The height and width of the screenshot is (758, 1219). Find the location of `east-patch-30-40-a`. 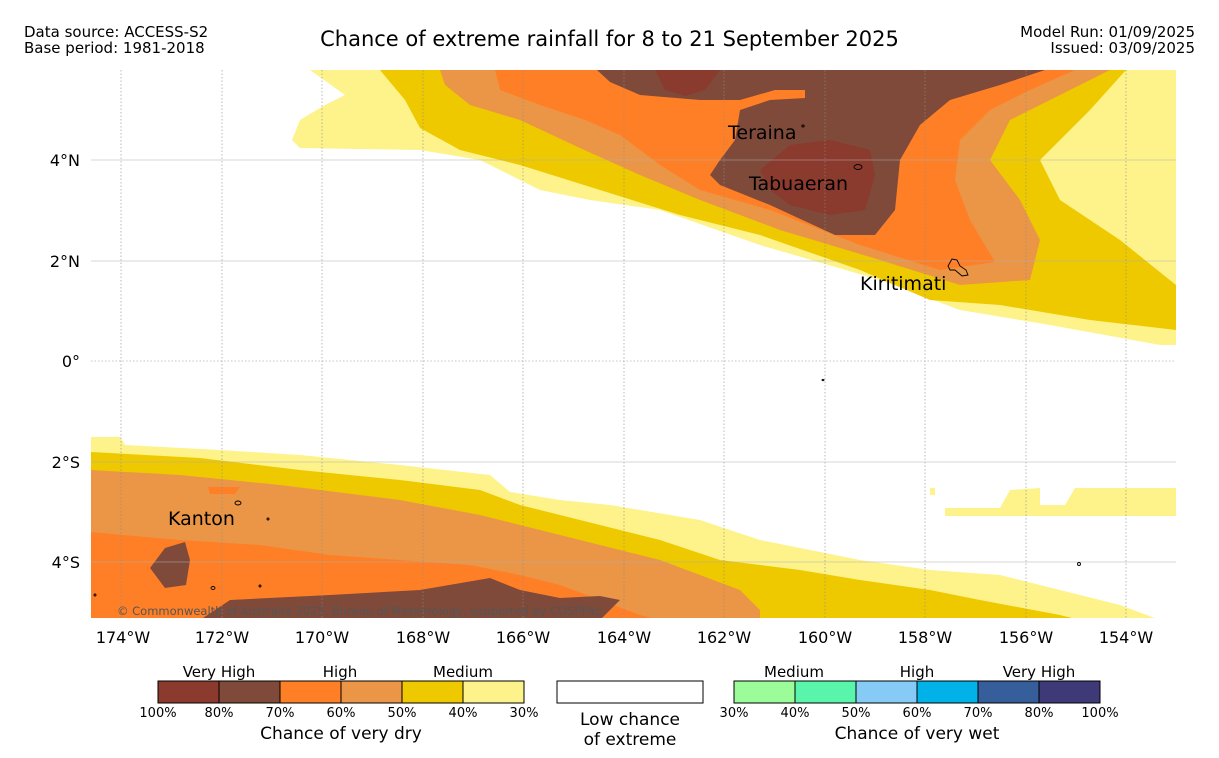

east-patch-30-40-a is located at coordinates (1060, 502).